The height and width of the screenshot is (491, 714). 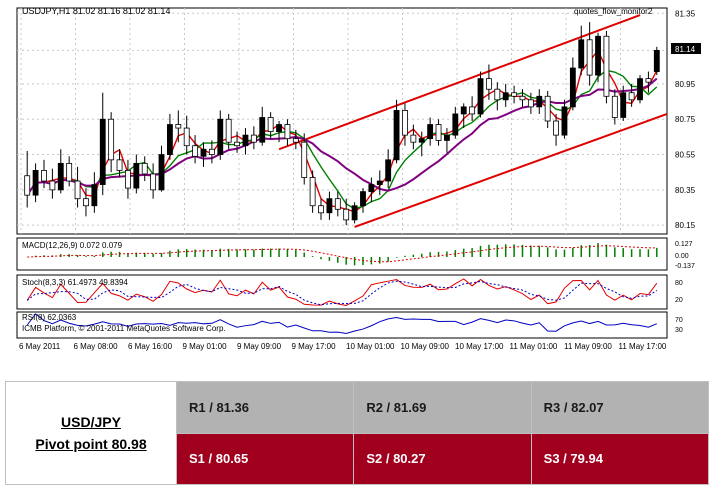 I want to click on rsi-label: RSI(8) 62.0363, so click(x=49, y=317).